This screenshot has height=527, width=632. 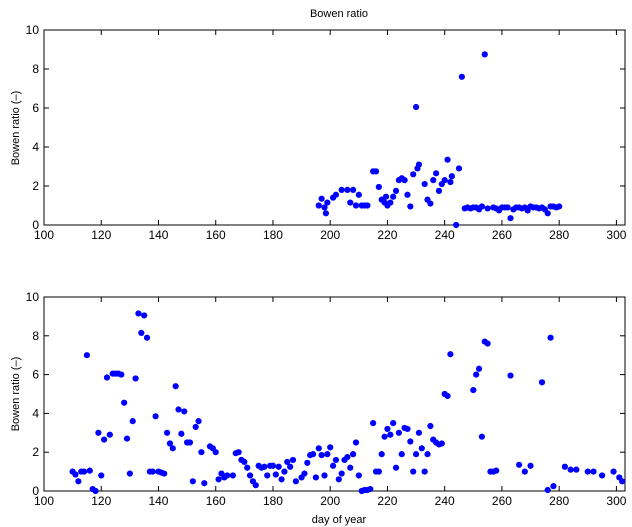 What do you see at coordinates (216, 235) in the screenshot?
I see `x-tick-label: 160` at bounding box center [216, 235].